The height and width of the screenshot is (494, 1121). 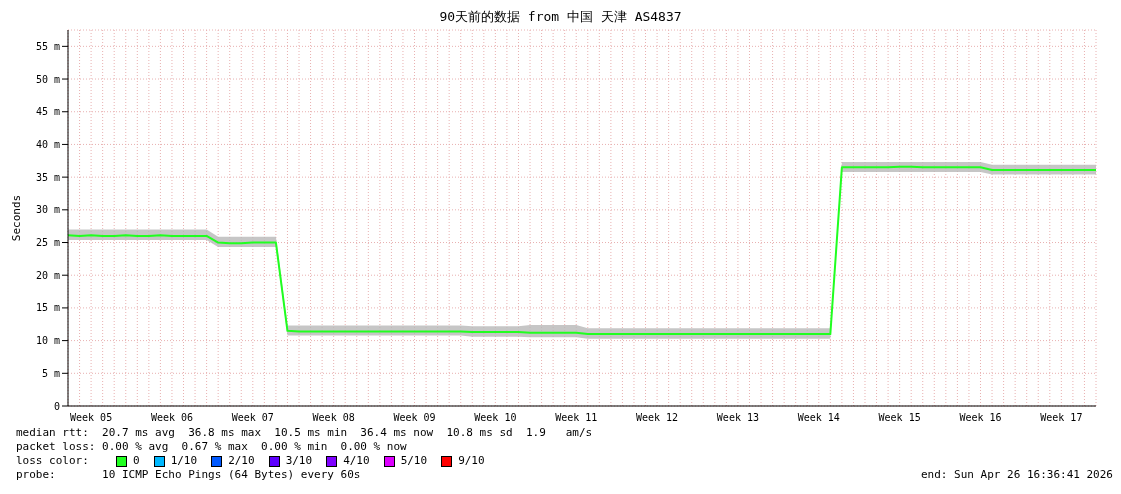 I want to click on y-tick-label: 0, so click(x=56, y=406).